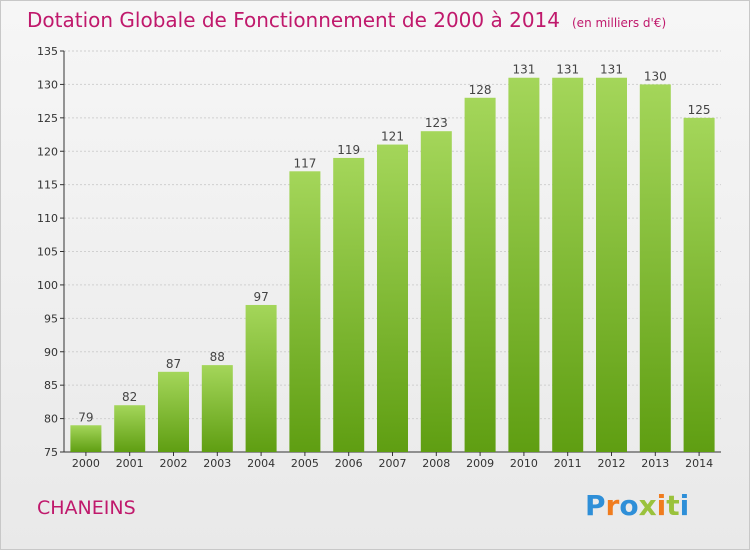 The width and height of the screenshot is (750, 551). Describe the element at coordinates (480, 90) in the screenshot. I see `bar-value-label: 128` at that location.